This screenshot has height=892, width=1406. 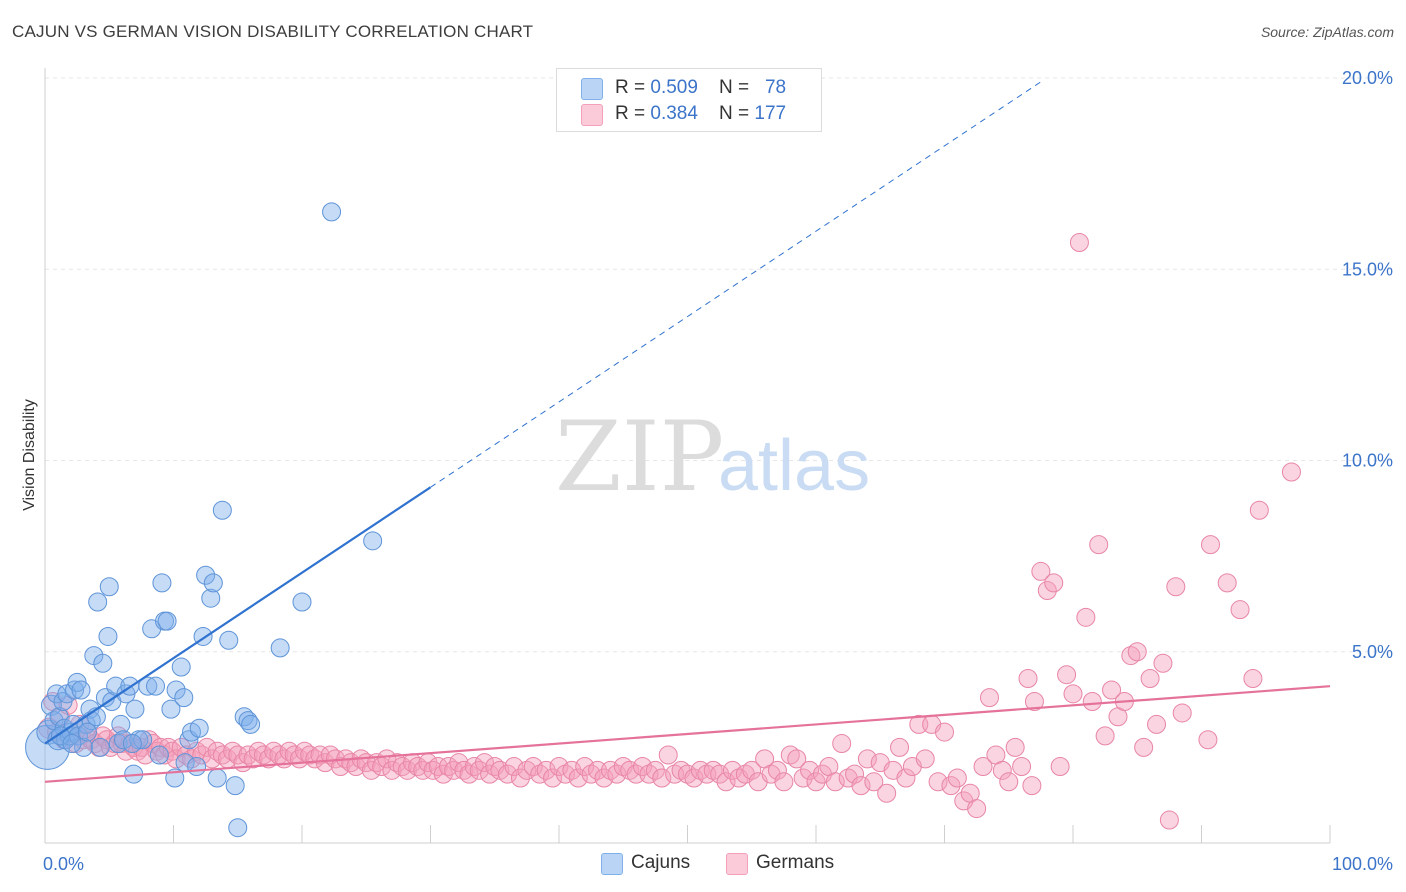 What do you see at coordinates (775, 87) in the screenshot?
I see `legend-n-value: 78` at bounding box center [775, 87].